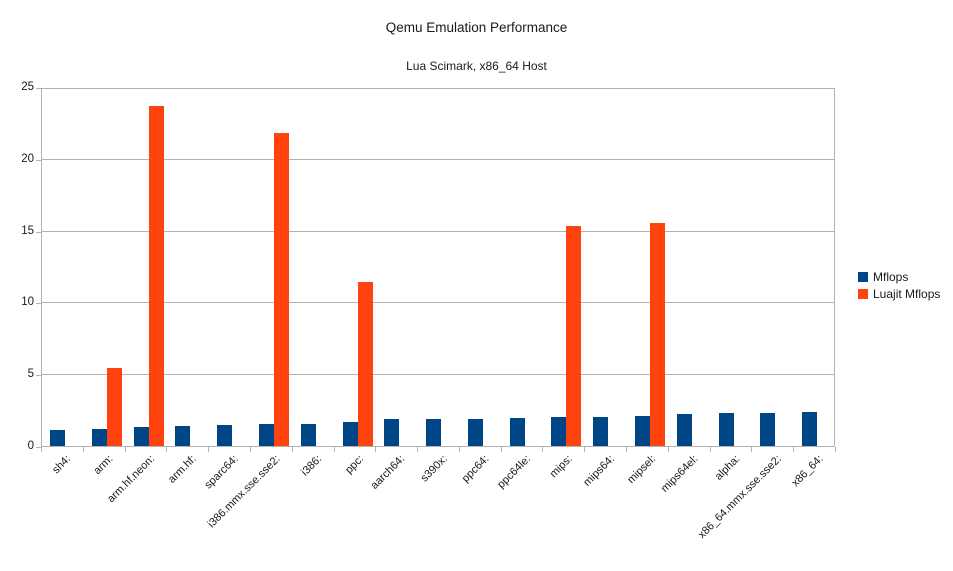 The width and height of the screenshot is (953, 571). I want to click on y-tick-label-0: 0, so click(30, 446).